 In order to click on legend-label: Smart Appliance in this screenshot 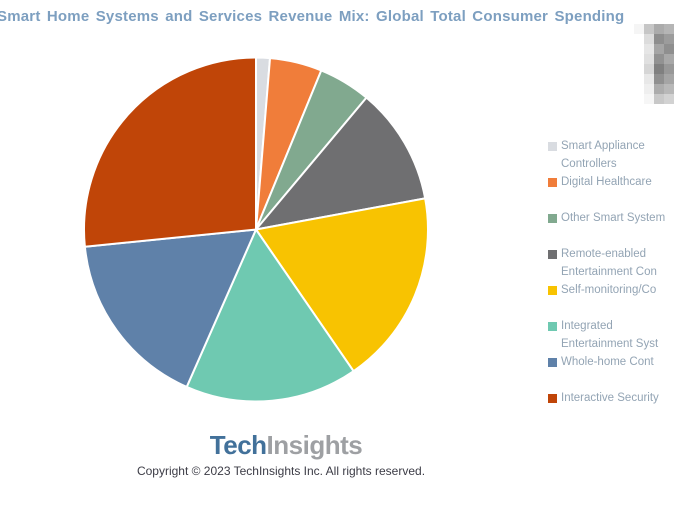, I will do `click(603, 146)`.